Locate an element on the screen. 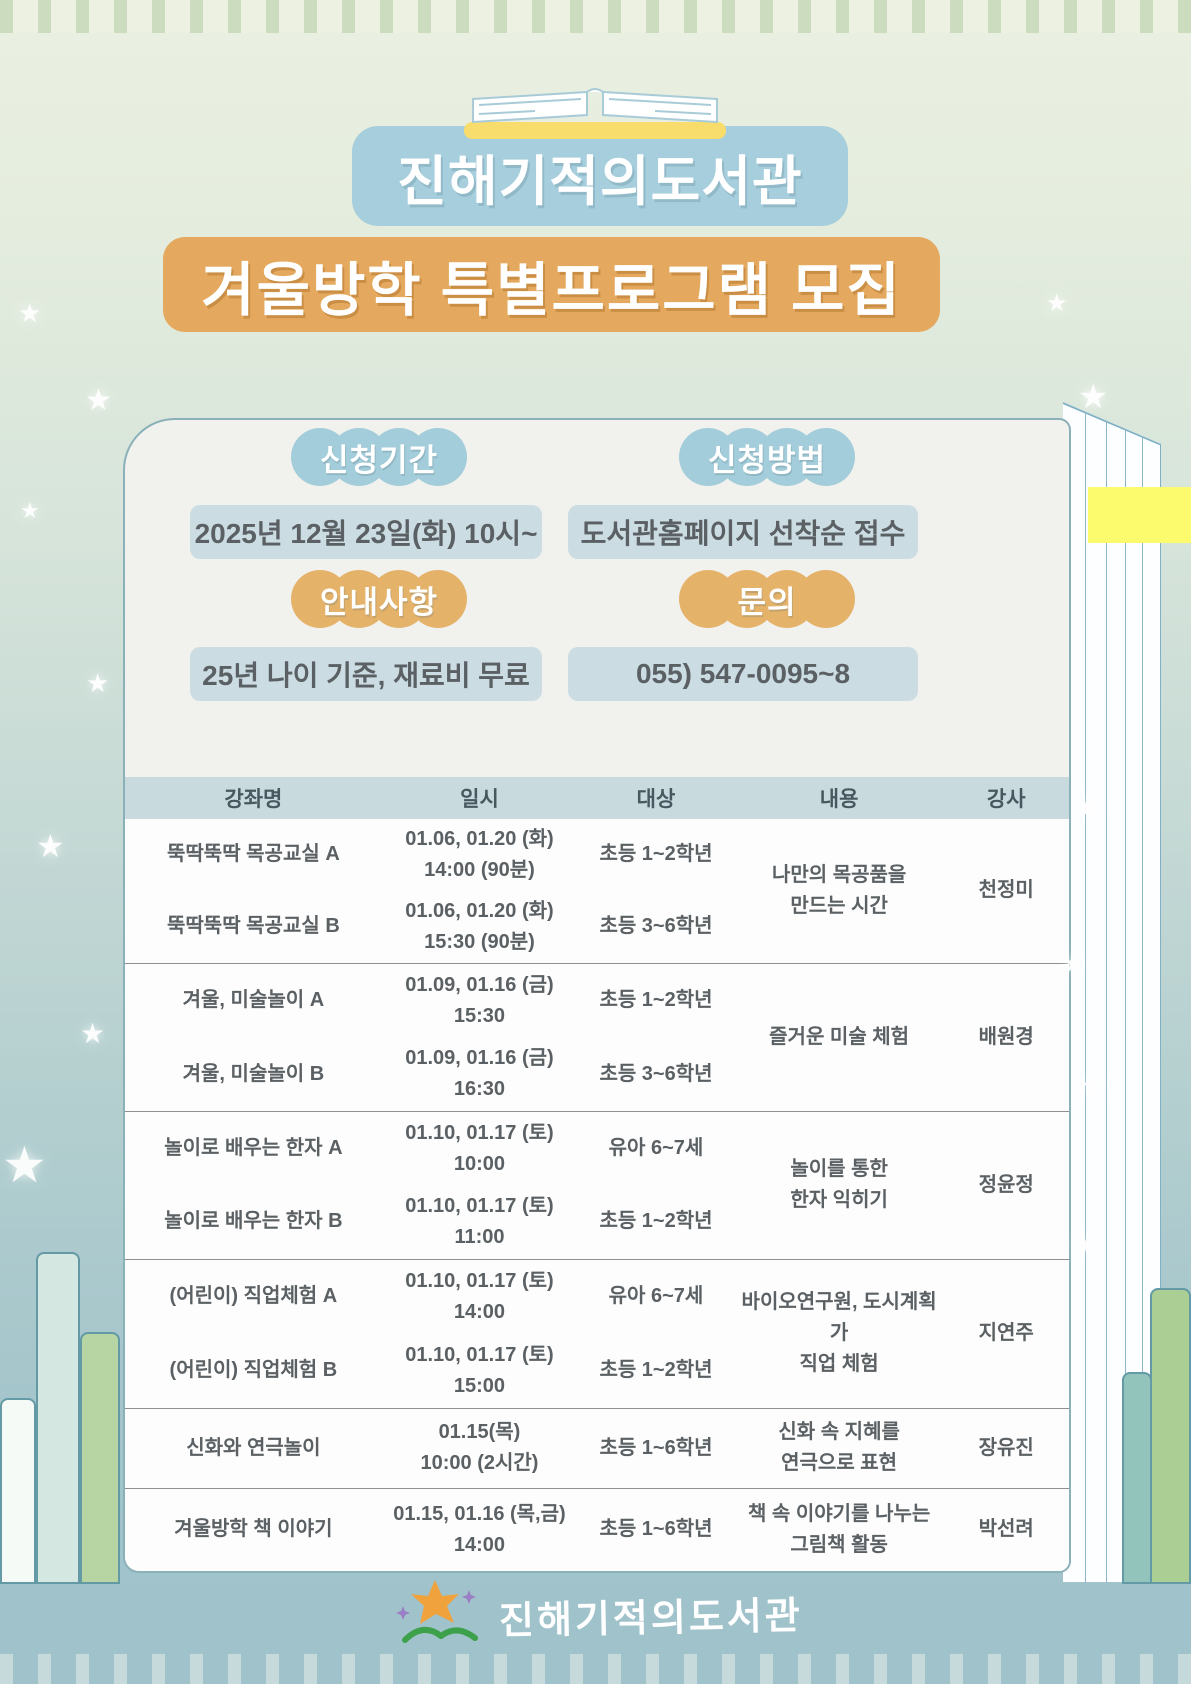  logo-text: 진해기적의도서관 is located at coordinates (650, 1618).